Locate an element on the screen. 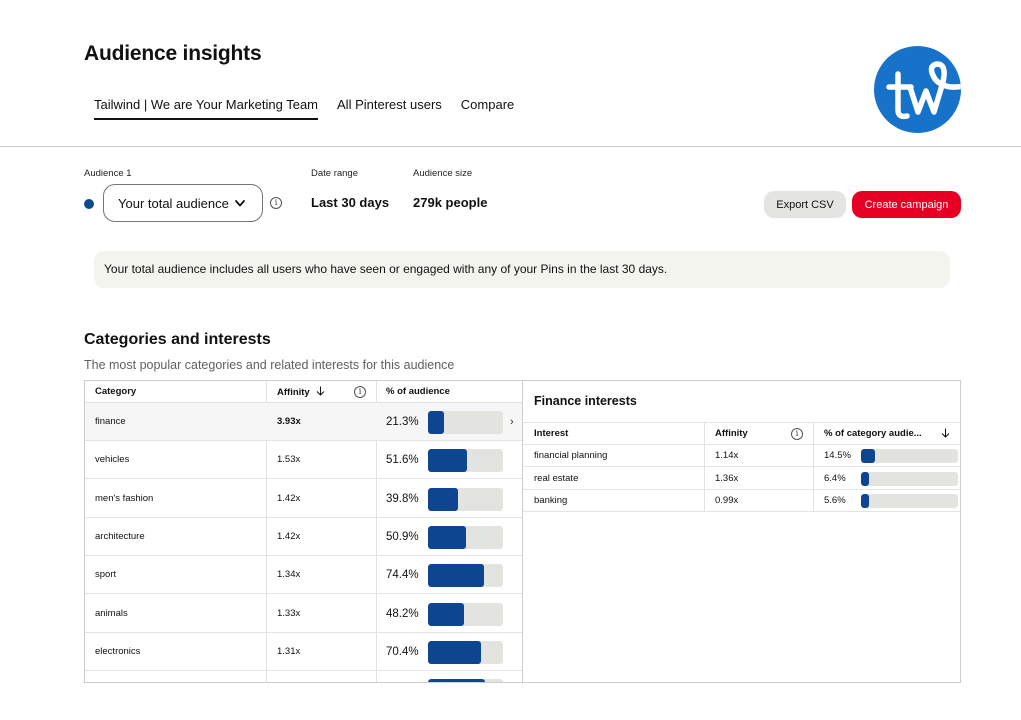 The image size is (1021, 720). tab-tailwind: Tailwind | We are Your Marketing Team is located at coordinates (206, 108).